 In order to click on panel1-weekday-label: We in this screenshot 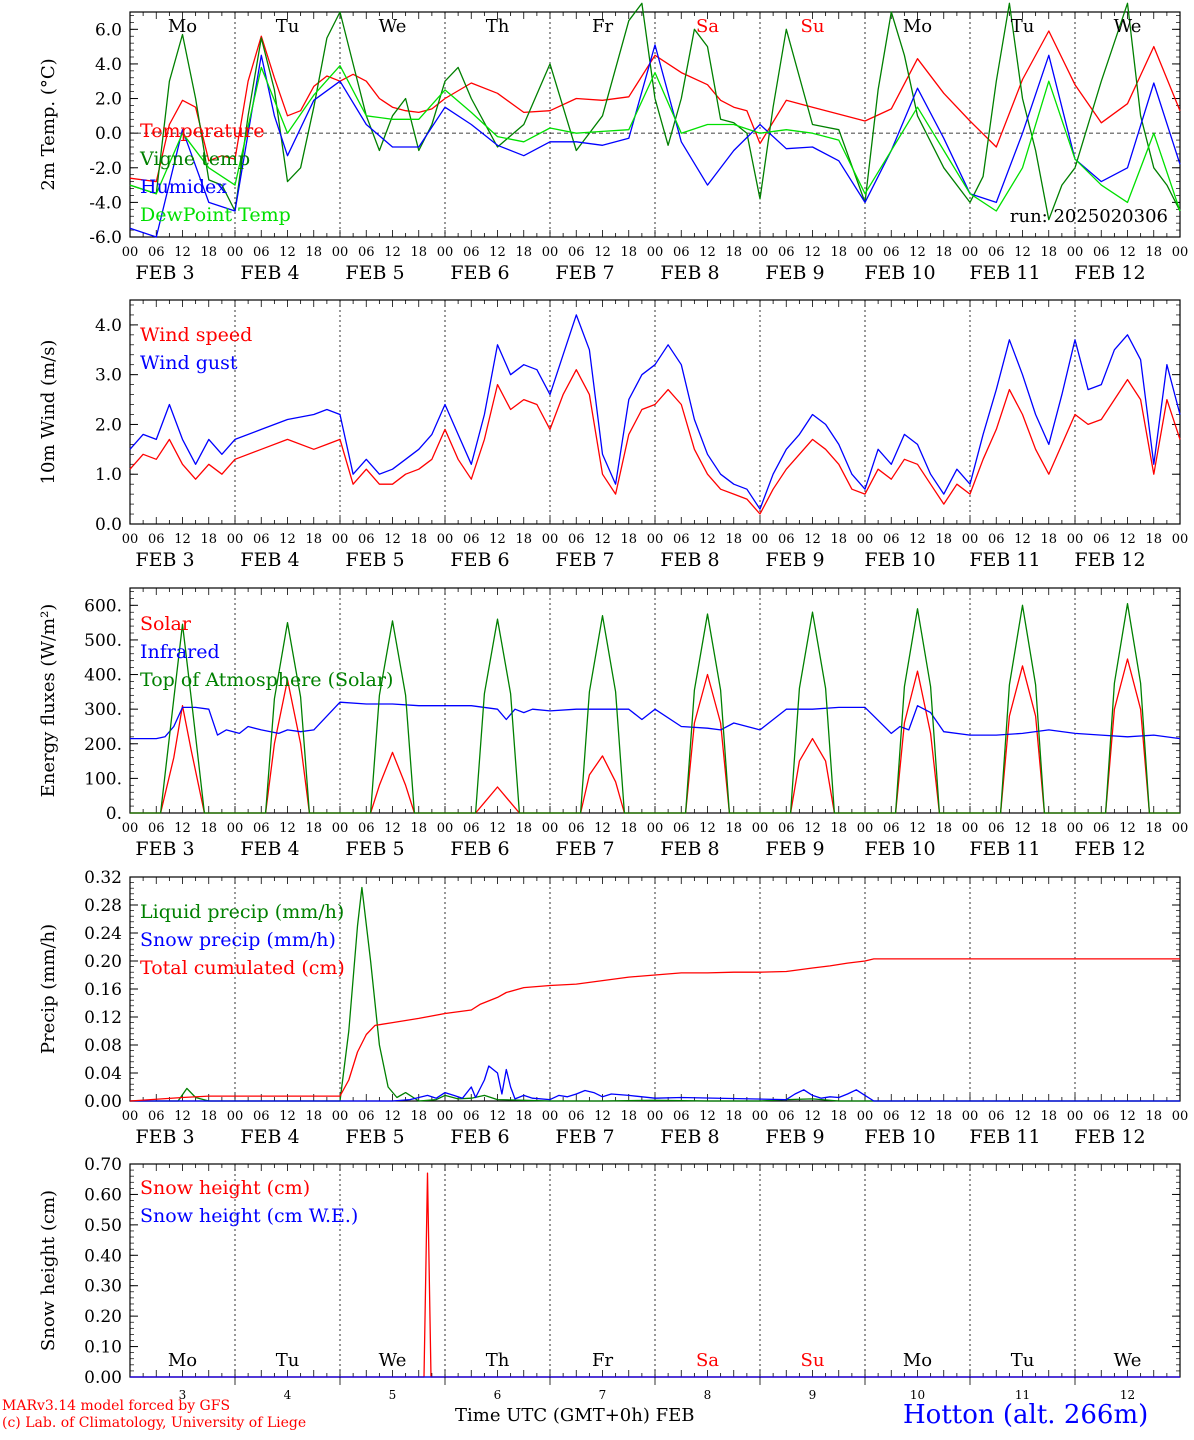, I will do `click(393, 26)`.